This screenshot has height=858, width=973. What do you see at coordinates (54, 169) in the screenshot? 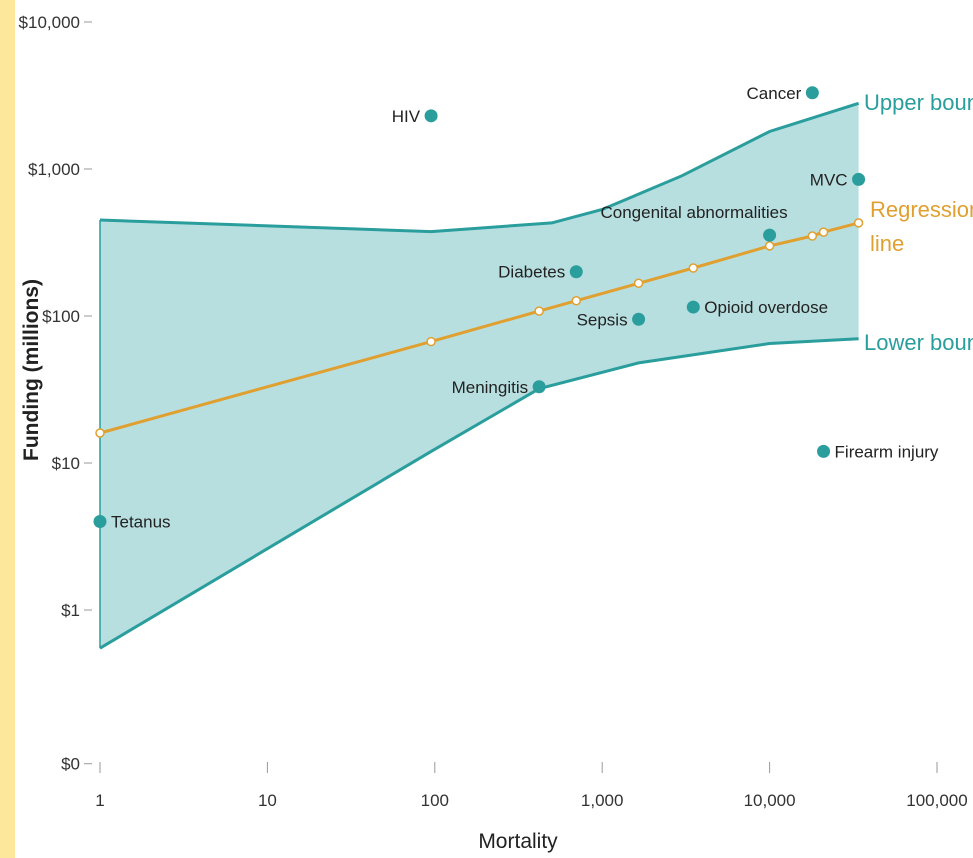
I see `y-tick-label: $1,000` at bounding box center [54, 169].